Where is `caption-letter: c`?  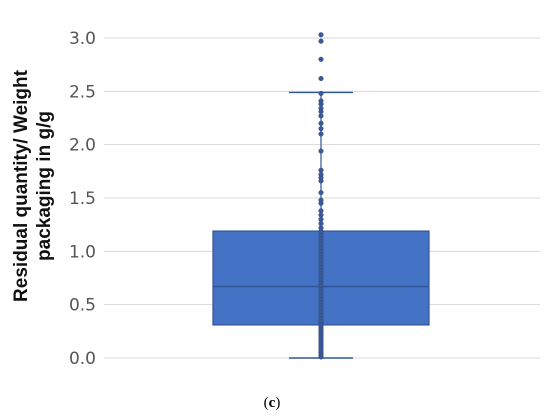 caption-letter: c is located at coordinates (272, 403).